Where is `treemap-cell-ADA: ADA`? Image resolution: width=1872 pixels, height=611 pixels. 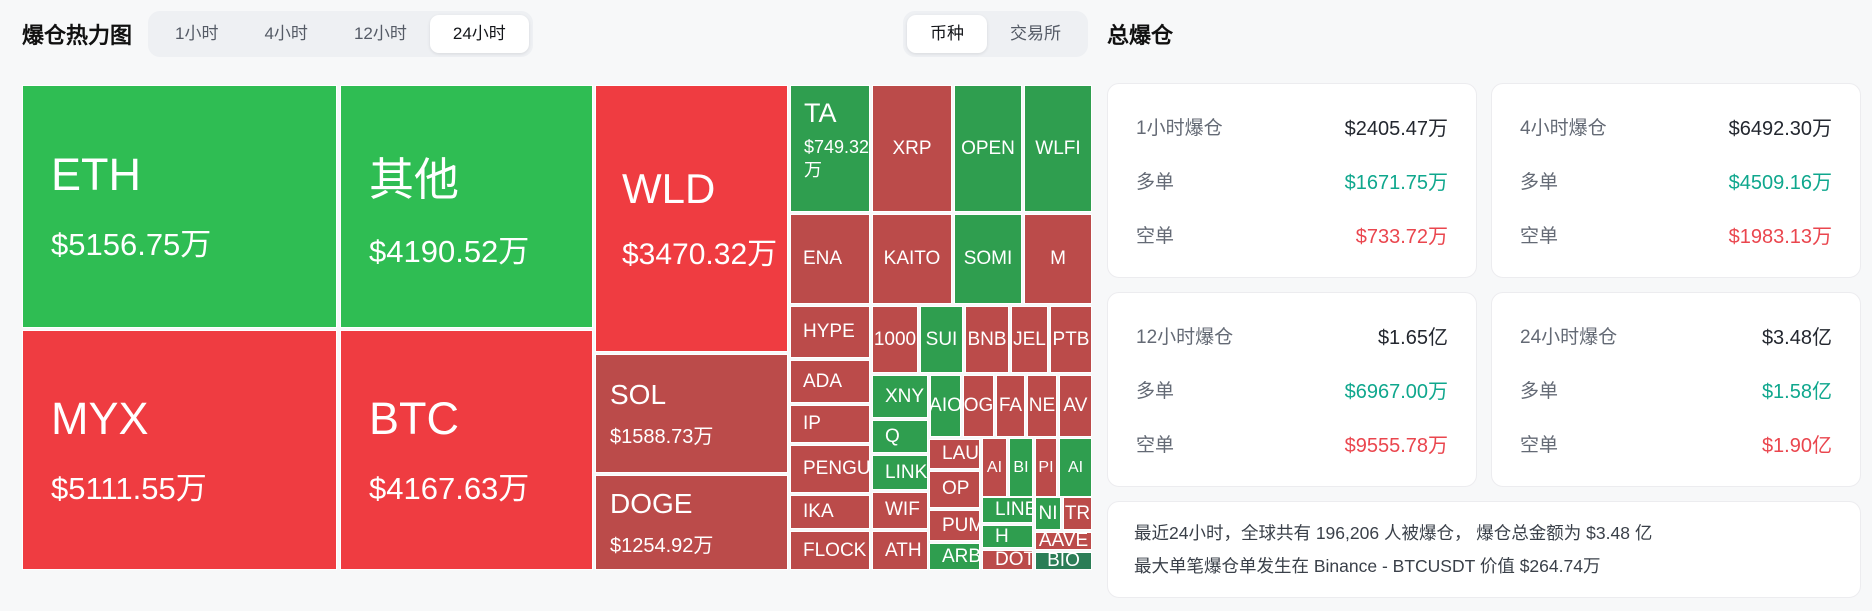 treemap-cell-ADA: ADA is located at coordinates (830, 381).